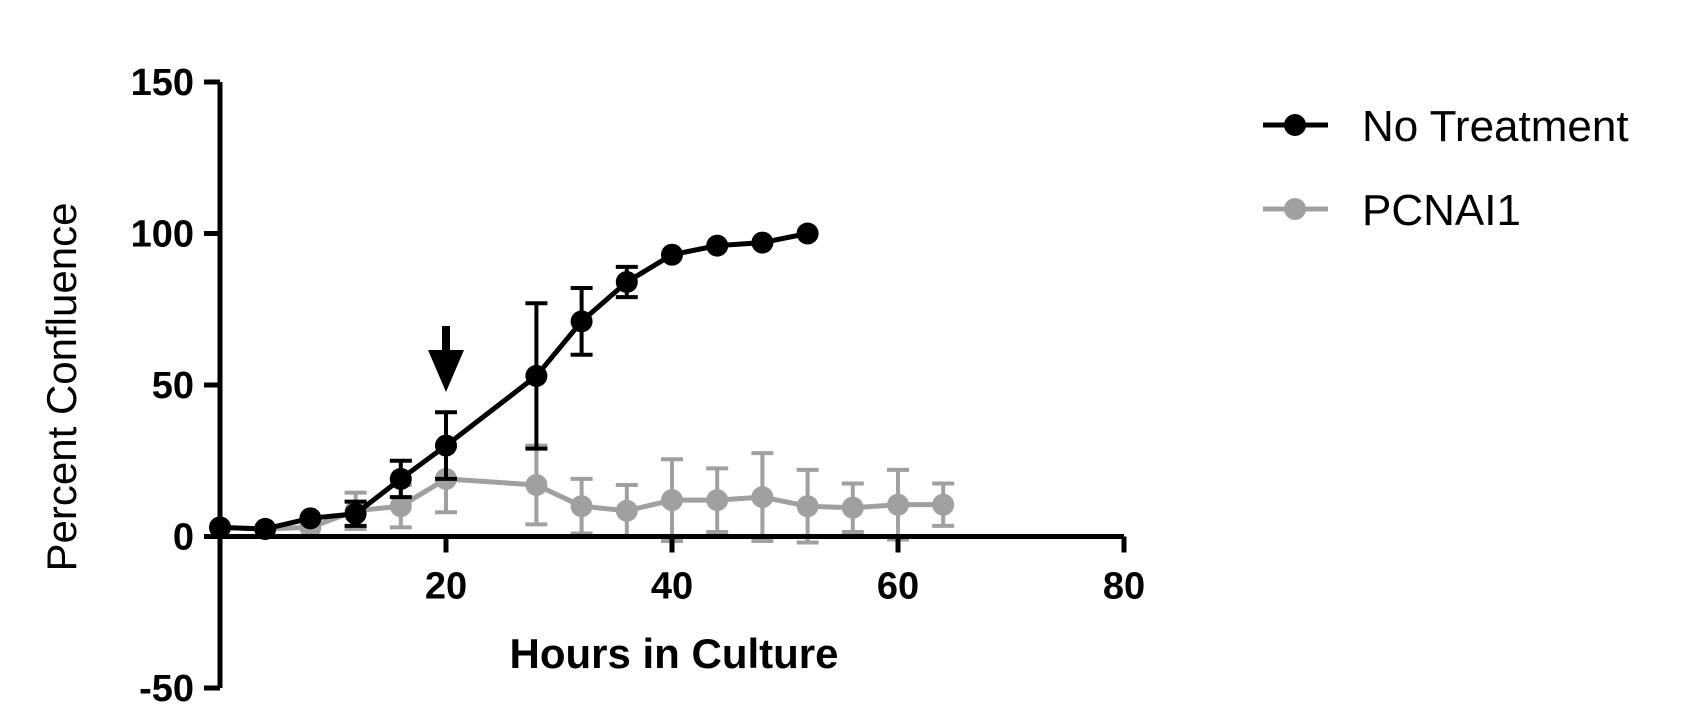  What do you see at coordinates (446, 587) in the screenshot?
I see `x-tick-label: 20` at bounding box center [446, 587].